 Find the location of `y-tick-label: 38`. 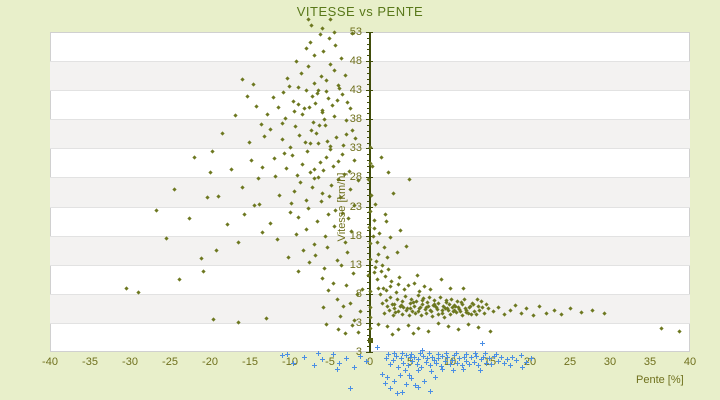

y-tick-label: 38 is located at coordinates (355, 119).